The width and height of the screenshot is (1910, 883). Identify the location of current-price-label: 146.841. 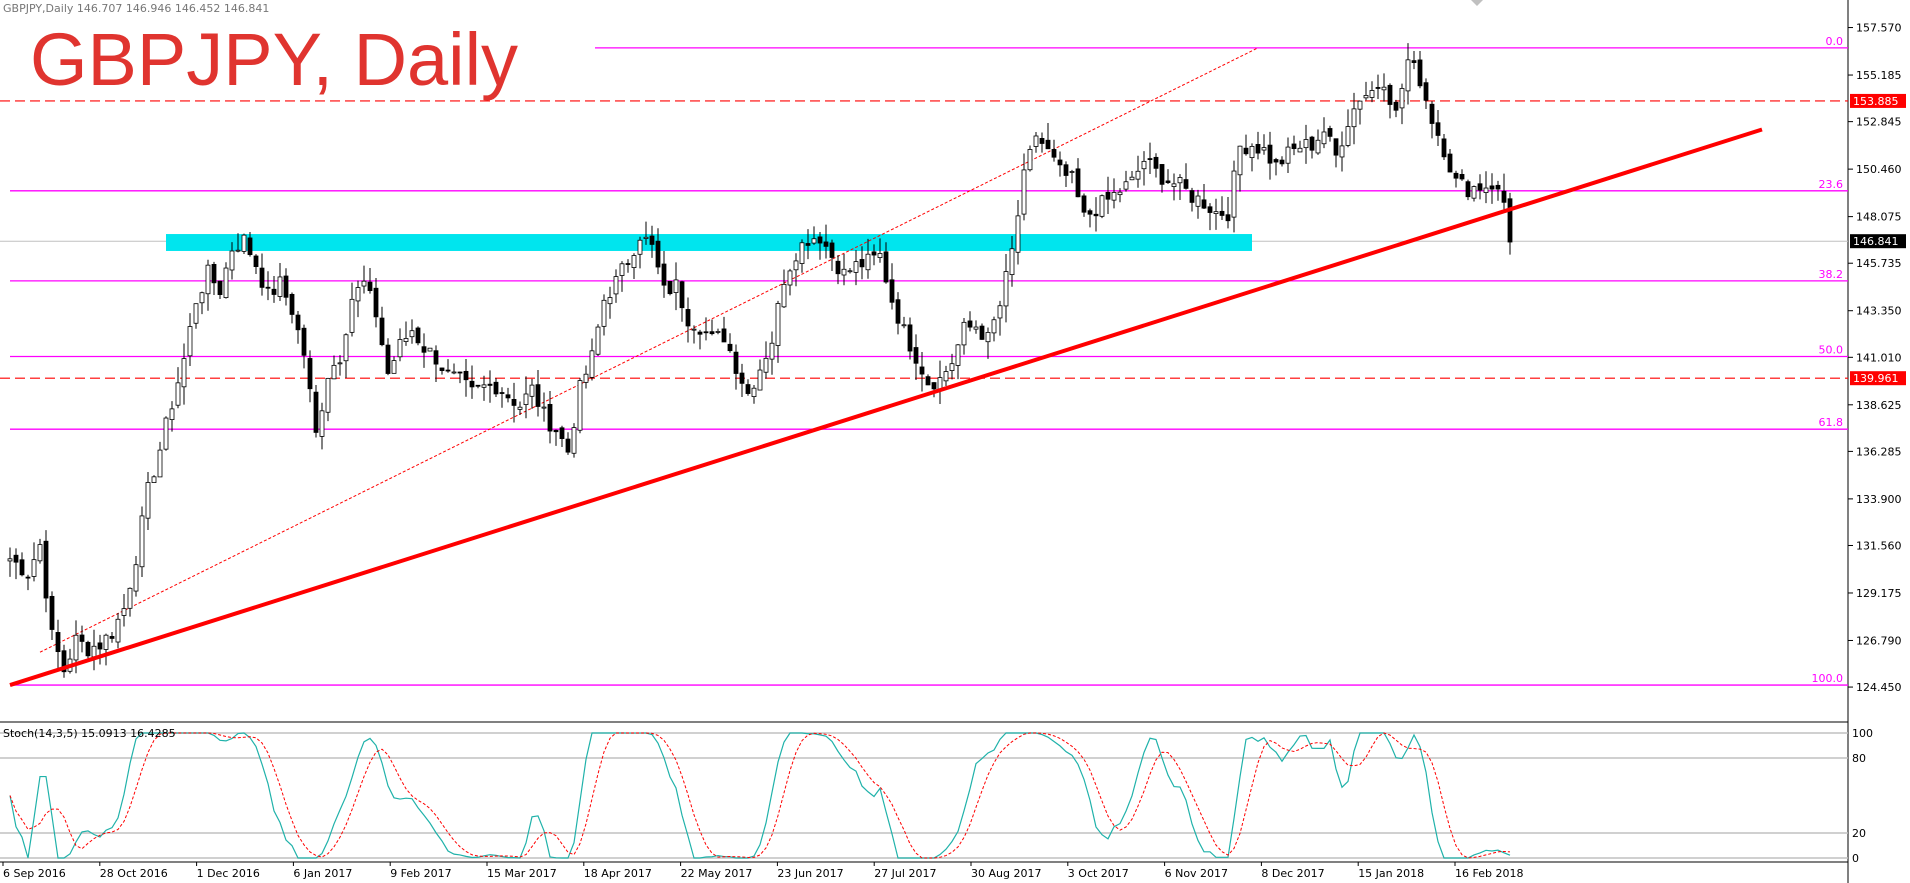
(1876, 241).